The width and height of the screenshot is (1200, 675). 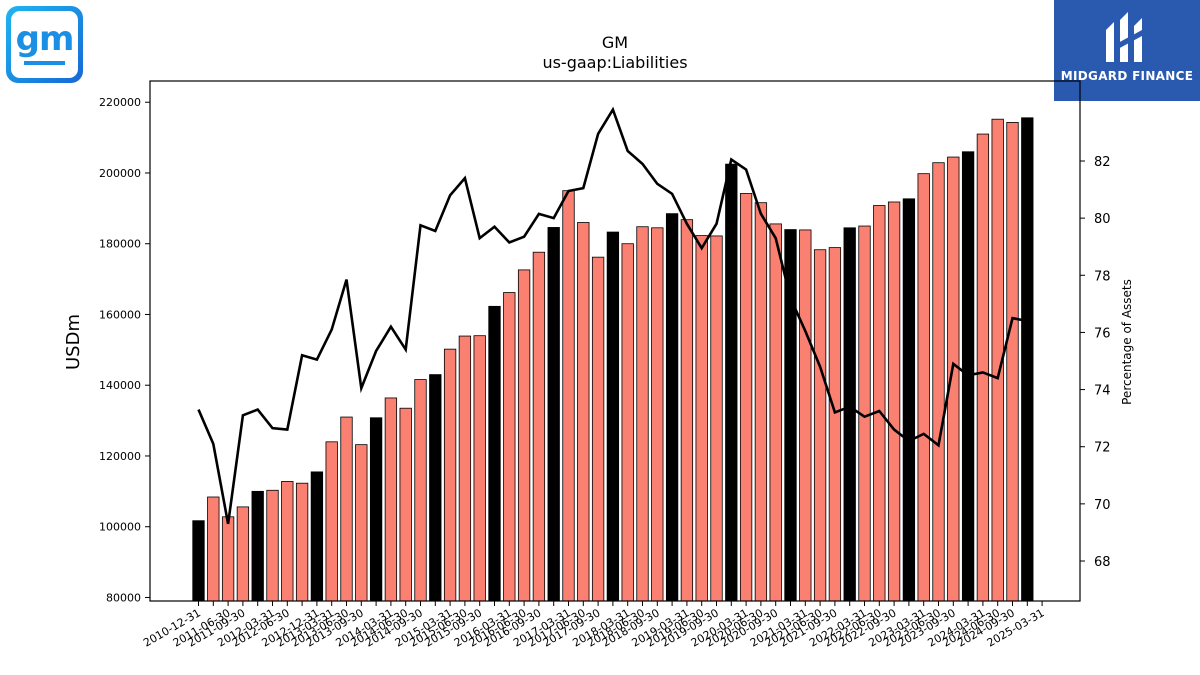 What do you see at coordinates (44, 63) in the screenshot?
I see `gm-logo-underline` at bounding box center [44, 63].